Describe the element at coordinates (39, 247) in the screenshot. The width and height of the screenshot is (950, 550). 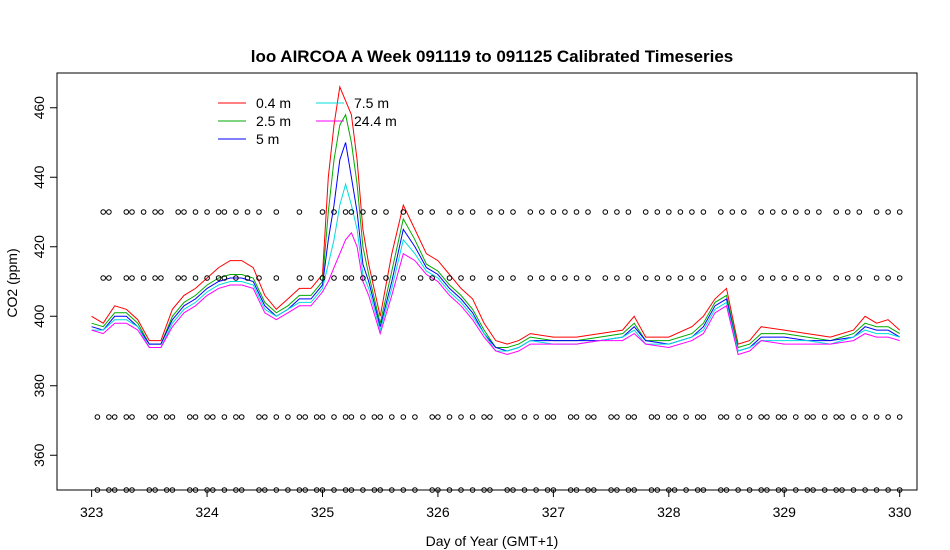
I see `y-tick-label: 420` at that location.